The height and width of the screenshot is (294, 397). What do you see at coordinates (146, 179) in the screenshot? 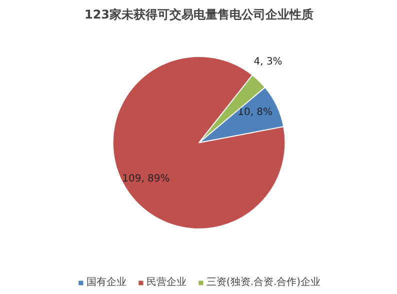
I see `data-label: 109, 89%` at bounding box center [146, 179].